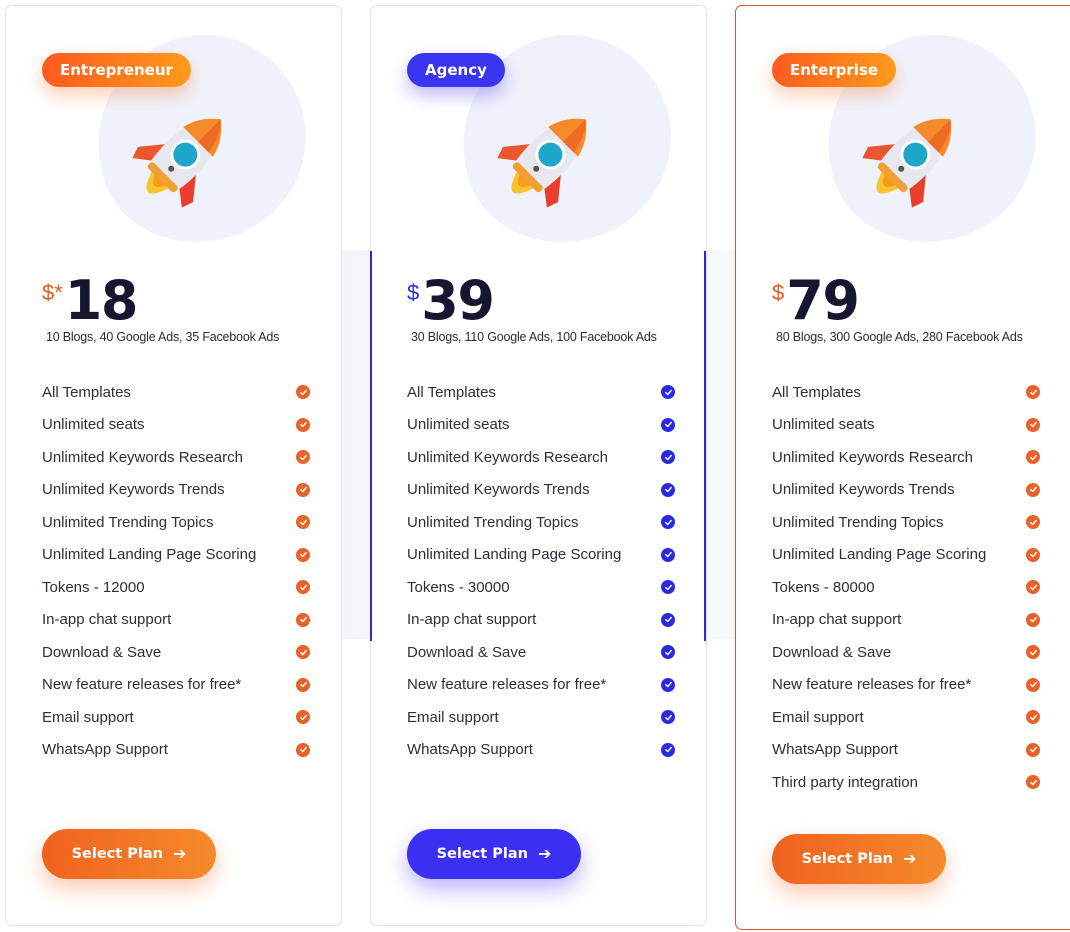 Image resolution: width=1070 pixels, height=932 pixels. What do you see at coordinates (834, 70) in the screenshot?
I see `plan-badge: Enterprise` at bounding box center [834, 70].